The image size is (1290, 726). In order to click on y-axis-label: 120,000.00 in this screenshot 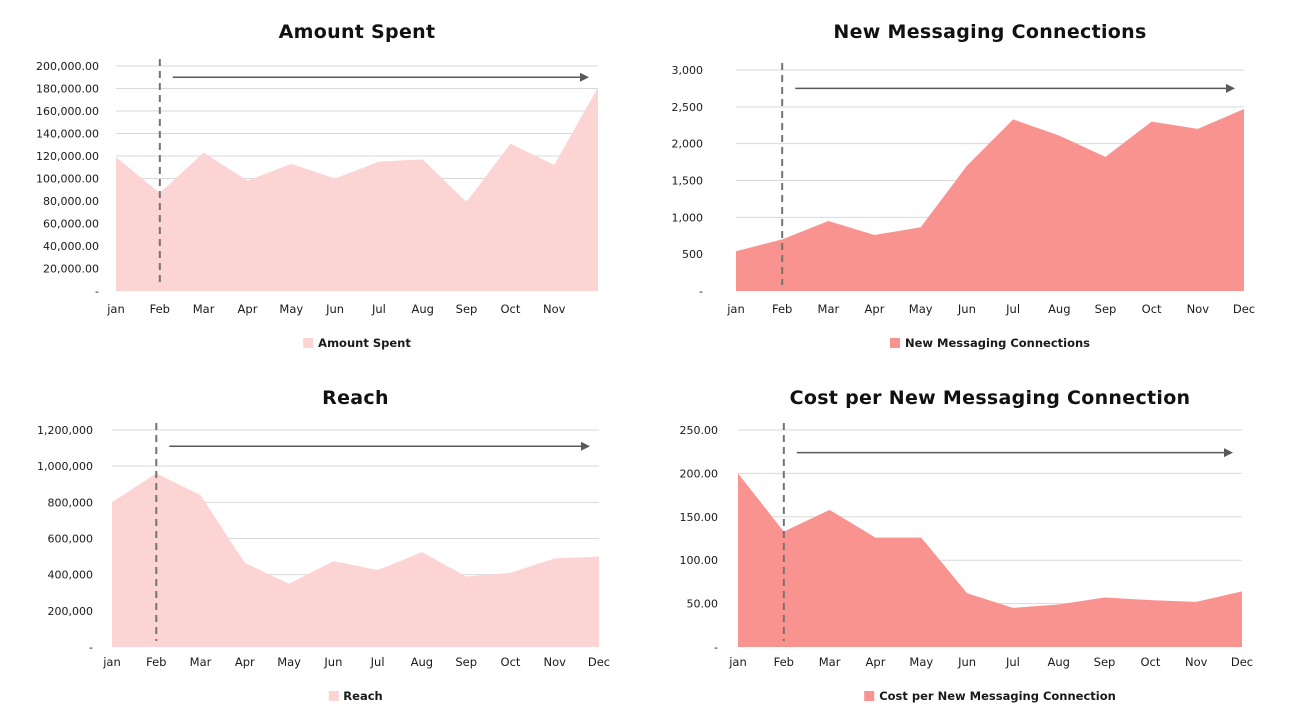, I will do `click(67, 156)`.